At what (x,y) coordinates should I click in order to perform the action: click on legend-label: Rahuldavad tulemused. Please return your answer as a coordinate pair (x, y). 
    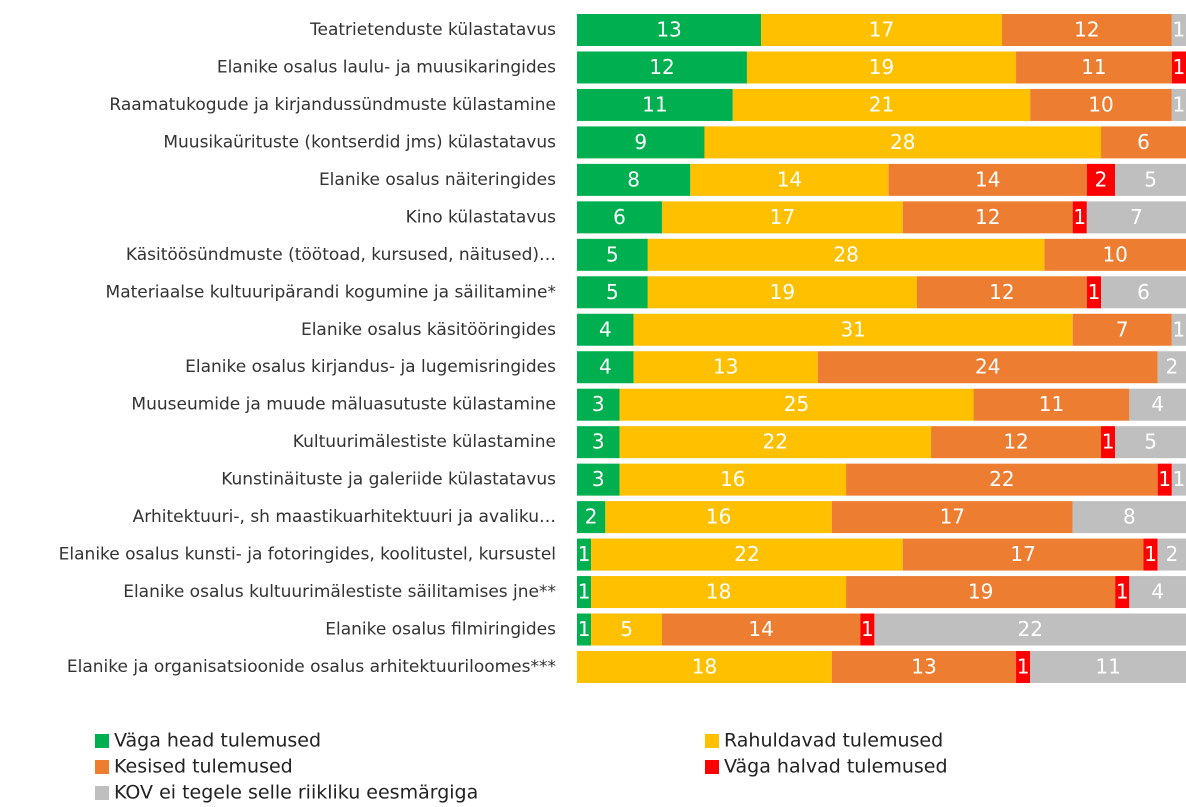
    Looking at the image, I should click on (833, 741).